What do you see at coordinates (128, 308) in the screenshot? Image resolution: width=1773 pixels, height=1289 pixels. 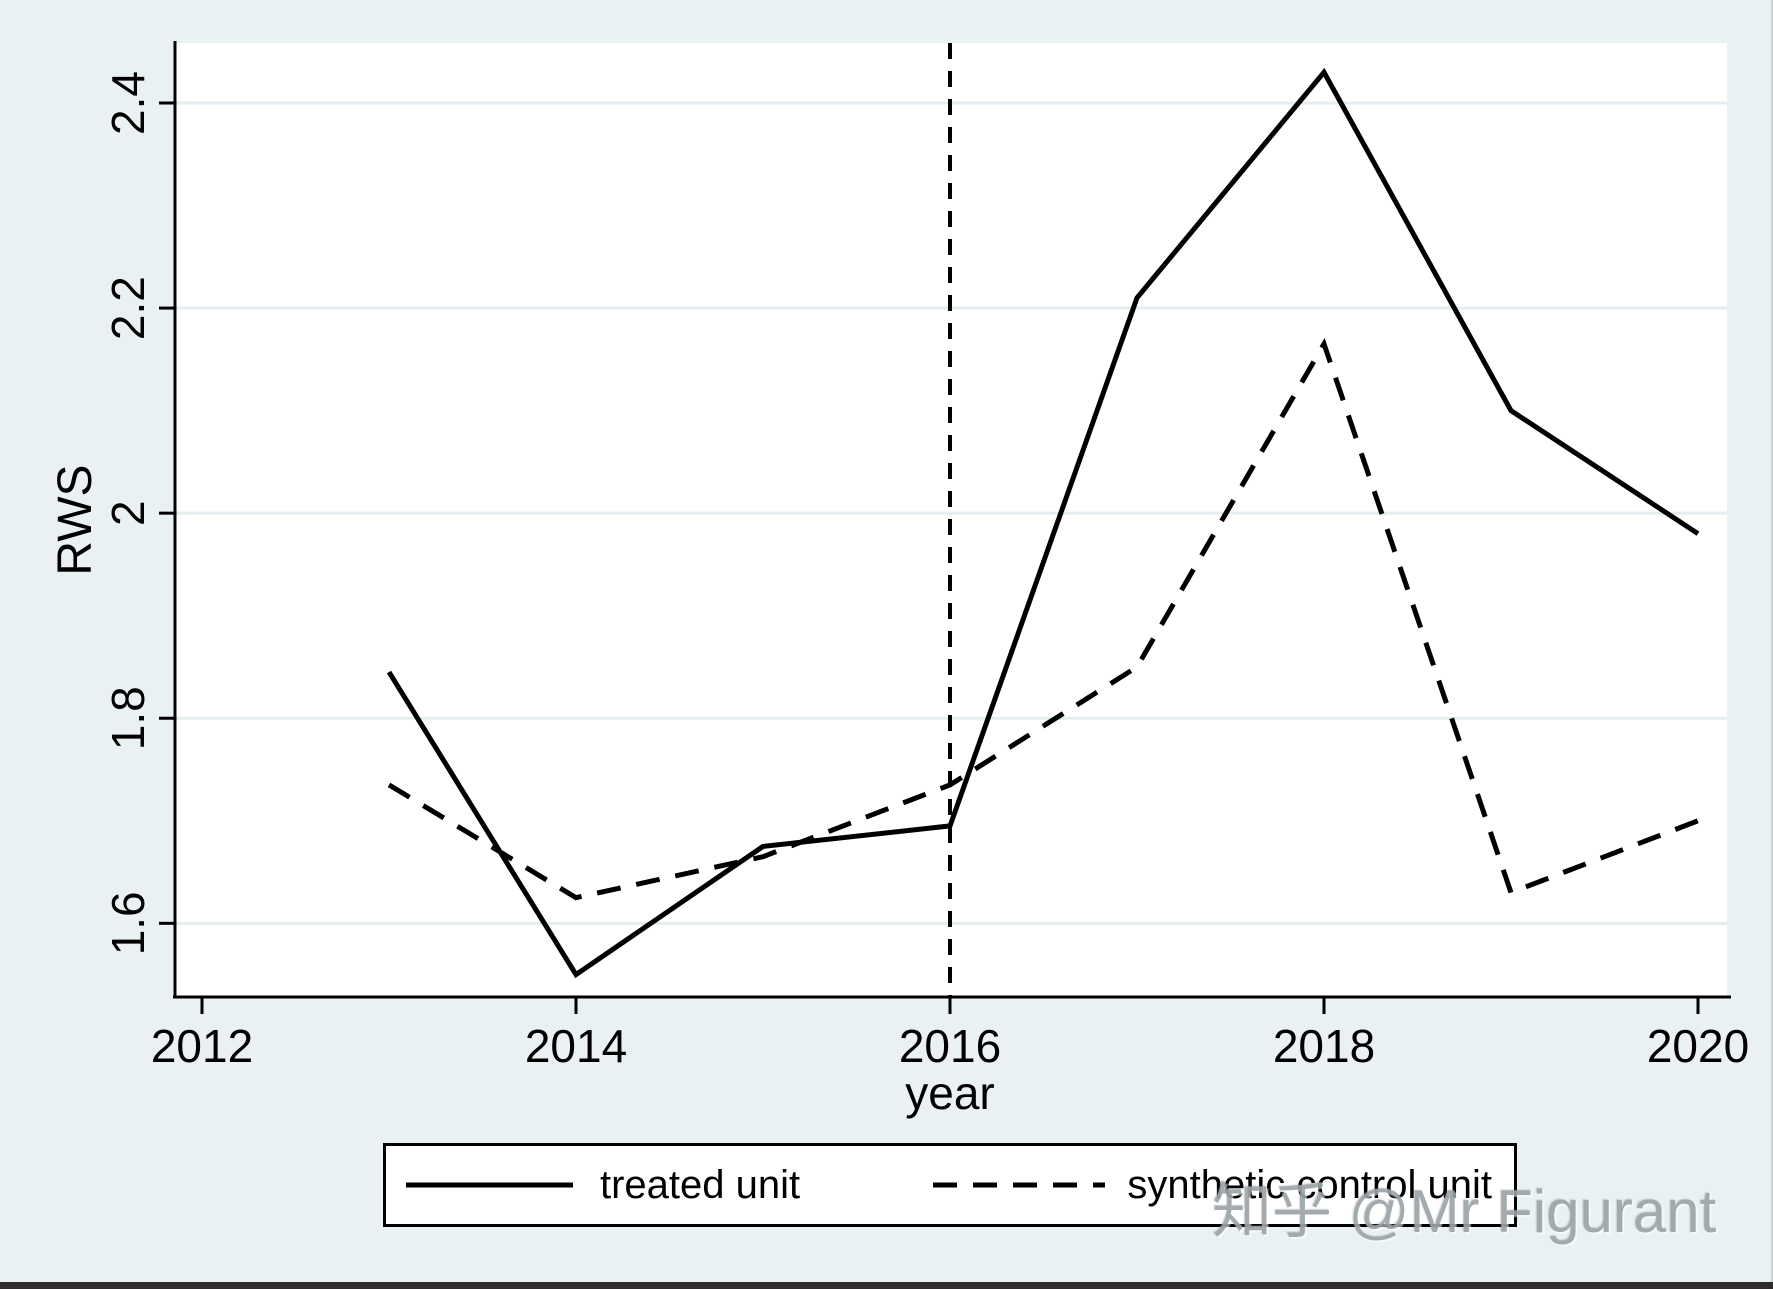 I see `y-tick-label: 2.2` at bounding box center [128, 308].